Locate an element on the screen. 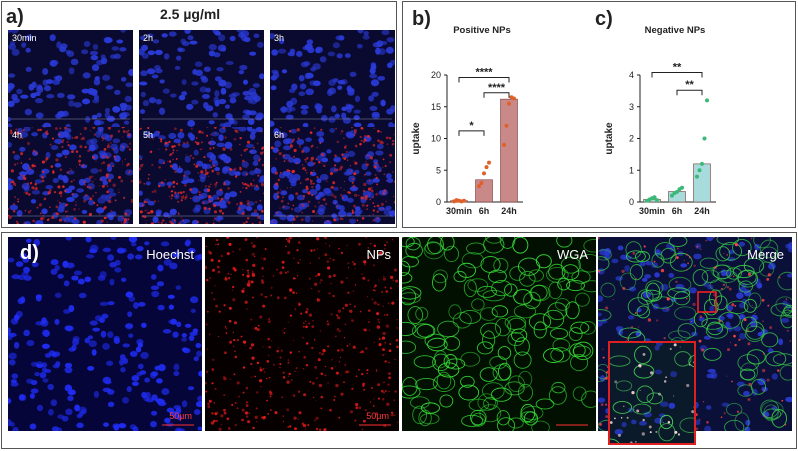 The image size is (798, 451). chart-negative-nps: Negative NPs 0 1 2 3 4 uptake 30min 6h 24h **** is located at coordinates (660, 120).